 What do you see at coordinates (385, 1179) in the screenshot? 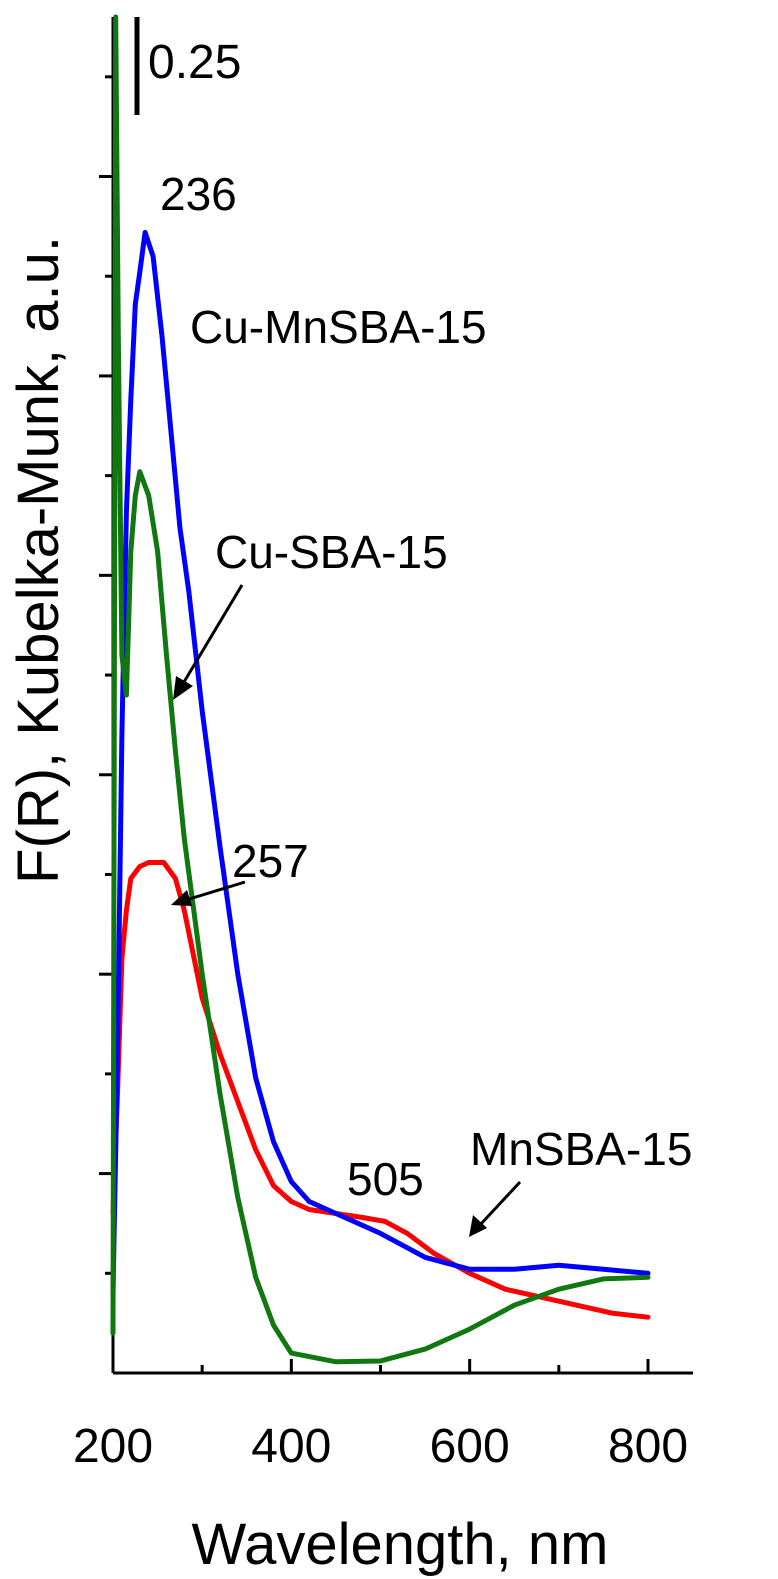
I see `peak-label-505: 505` at bounding box center [385, 1179].